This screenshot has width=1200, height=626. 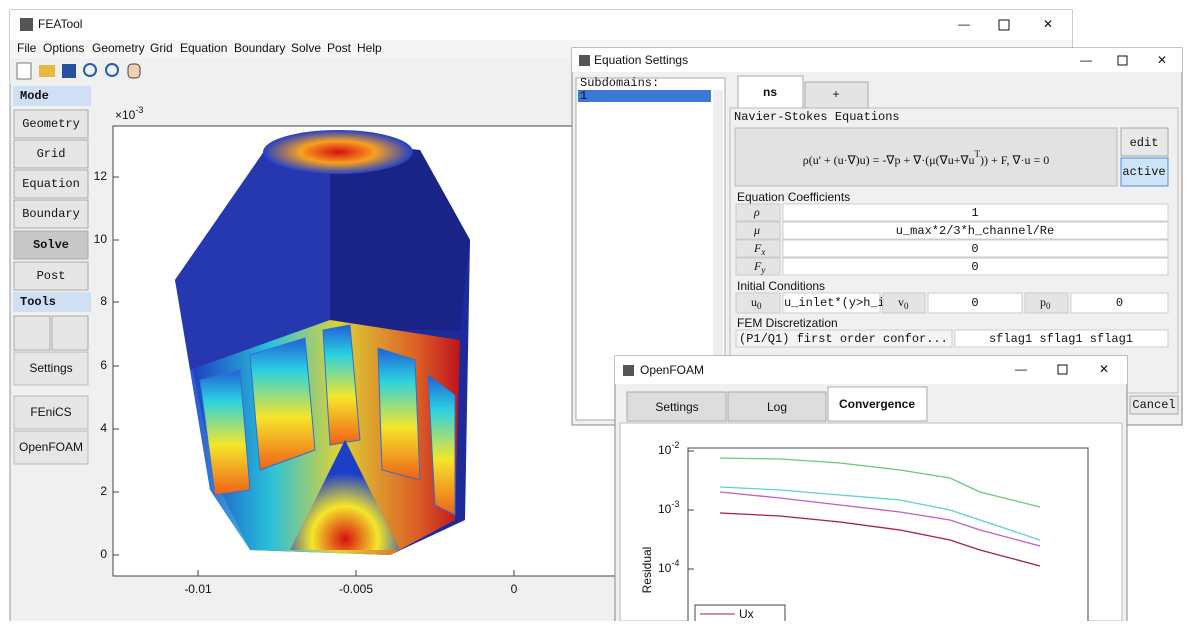 What do you see at coordinates (103, 491) in the screenshot?
I see `y-tick-label: 2` at bounding box center [103, 491].